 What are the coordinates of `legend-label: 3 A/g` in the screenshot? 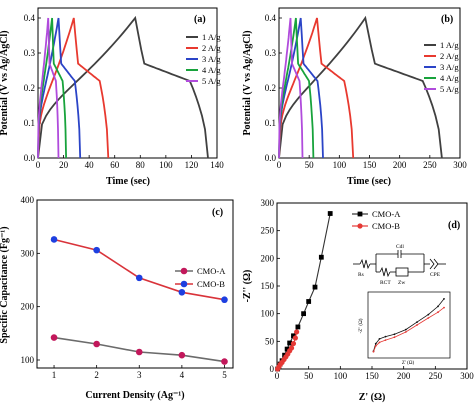 It's located at (449, 67).